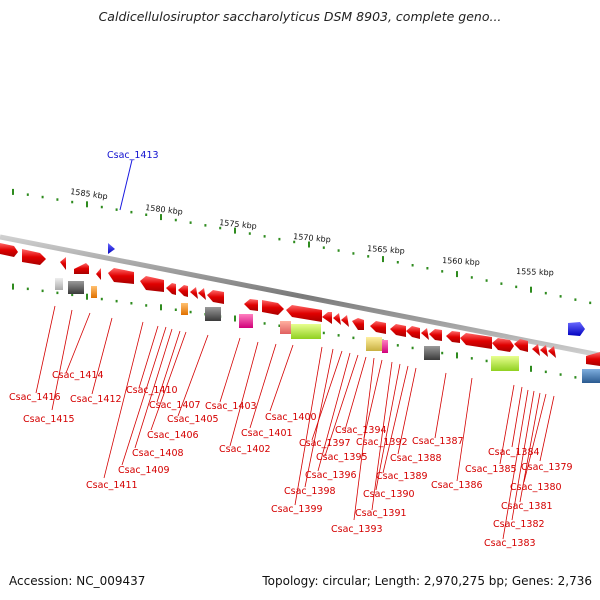 The width and height of the screenshot is (600, 600). What do you see at coordinates (389, 494) in the screenshot?
I see `gene-label: Csac_1390` at bounding box center [389, 494].